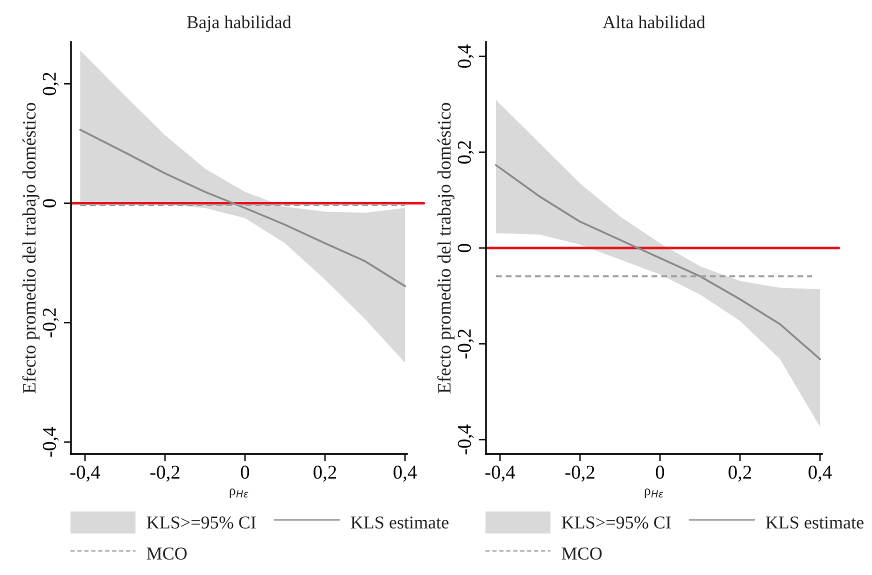  I want to click on chart-title: Baja habilidad, so click(239, 24).